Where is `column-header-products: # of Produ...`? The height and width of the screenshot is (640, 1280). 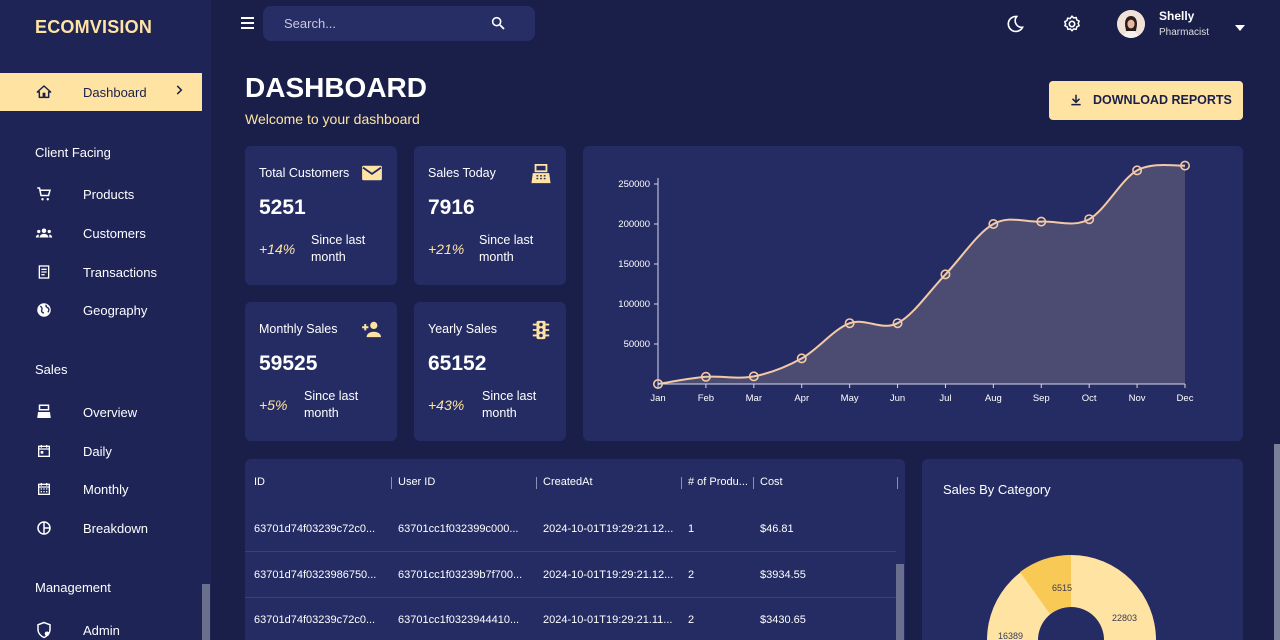 column-header-products: # of Produ... is located at coordinates (718, 482).